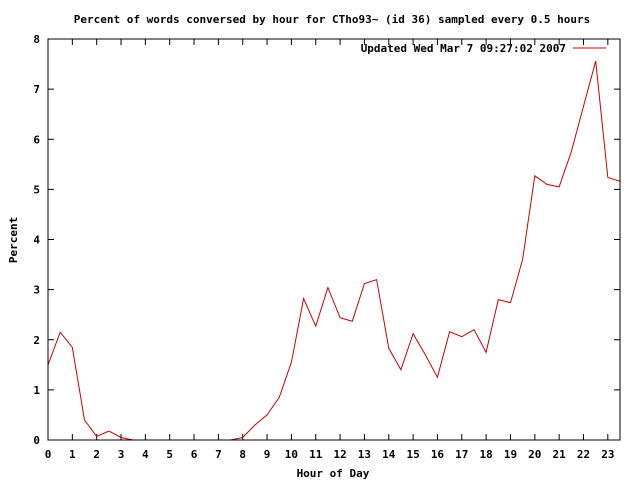  Describe the element at coordinates (36, 39) in the screenshot. I see `y-tick-label: 8` at that location.